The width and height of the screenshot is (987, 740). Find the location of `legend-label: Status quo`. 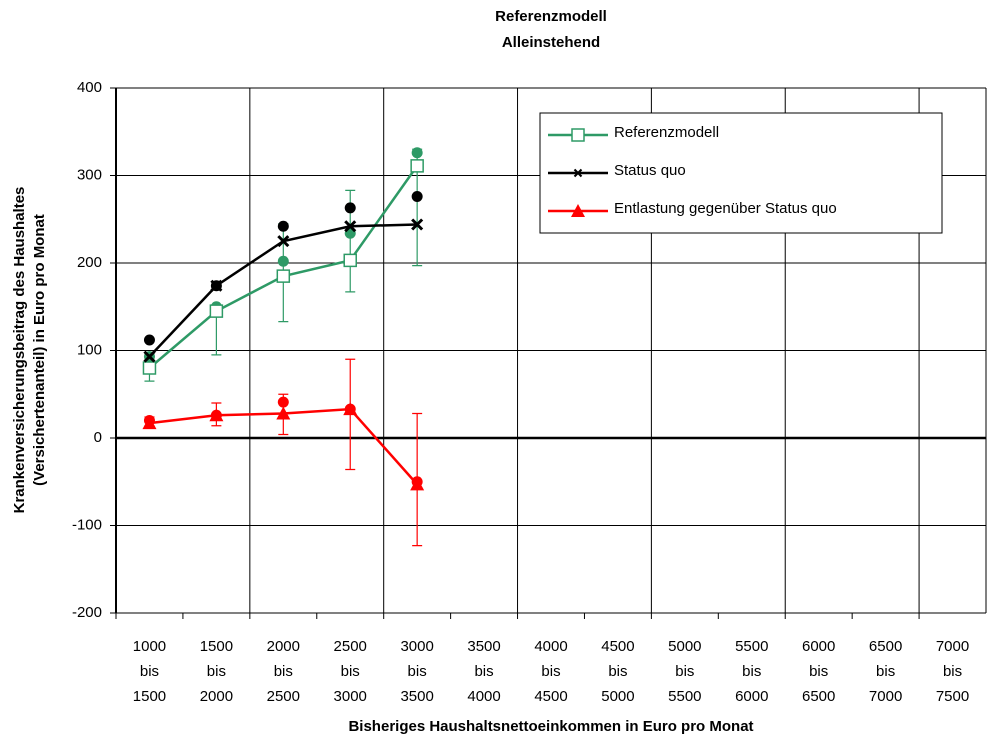

legend-label: Status quo is located at coordinates (650, 170).